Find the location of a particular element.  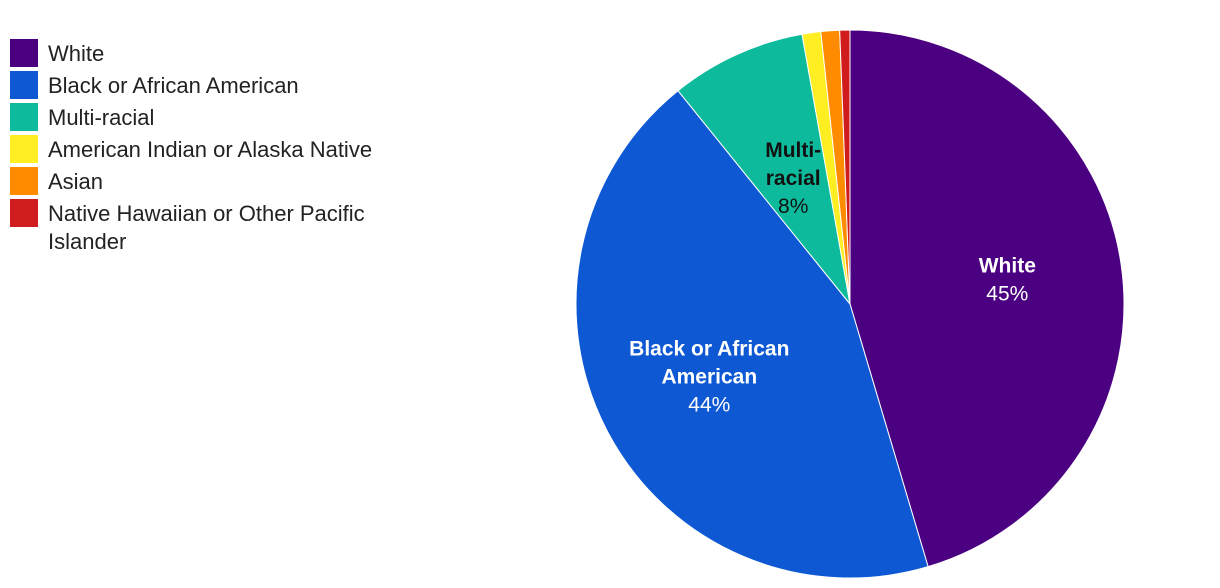

legend-label: Asian is located at coordinates (76, 181).